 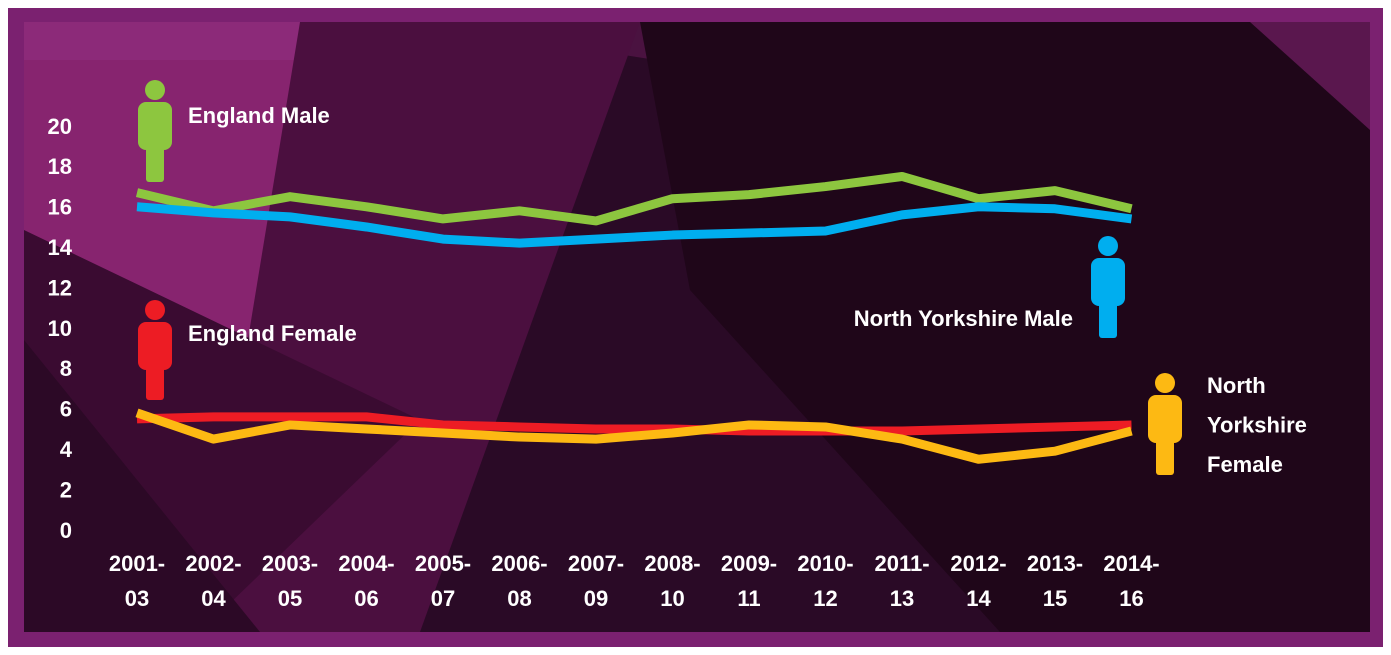 I want to click on x-tick-line: 10, so click(x=672, y=598).